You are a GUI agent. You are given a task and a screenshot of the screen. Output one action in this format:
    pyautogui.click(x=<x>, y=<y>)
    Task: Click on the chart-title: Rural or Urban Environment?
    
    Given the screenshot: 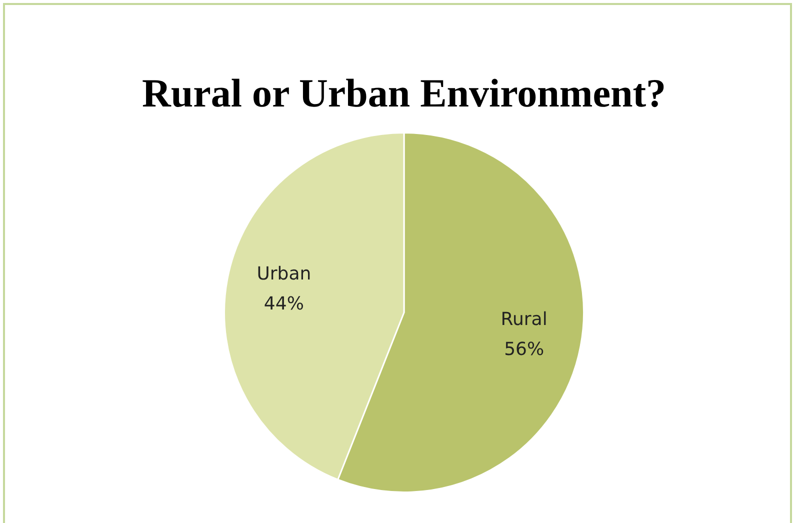 What is the action you would take?
    pyautogui.click(x=404, y=93)
    